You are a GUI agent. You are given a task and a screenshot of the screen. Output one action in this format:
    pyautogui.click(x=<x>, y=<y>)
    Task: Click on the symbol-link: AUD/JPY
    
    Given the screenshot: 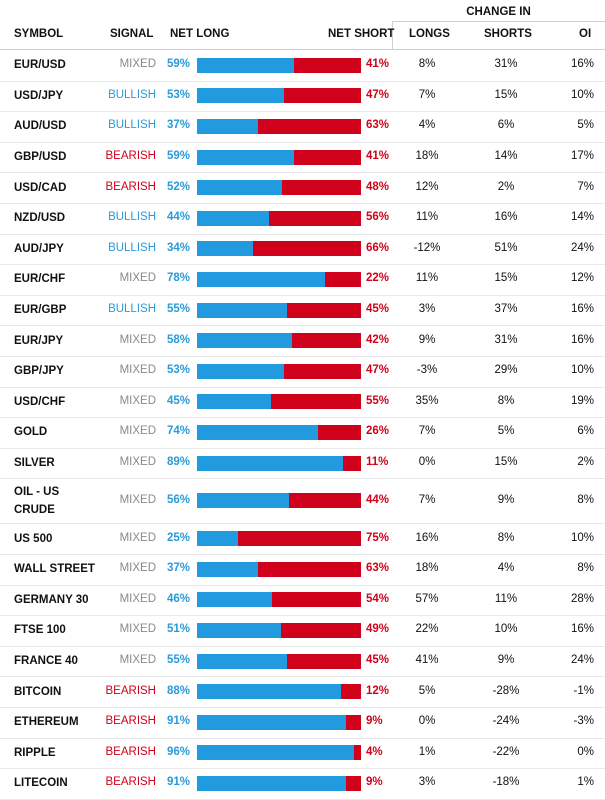 What is the action you would take?
    pyautogui.click(x=39, y=248)
    